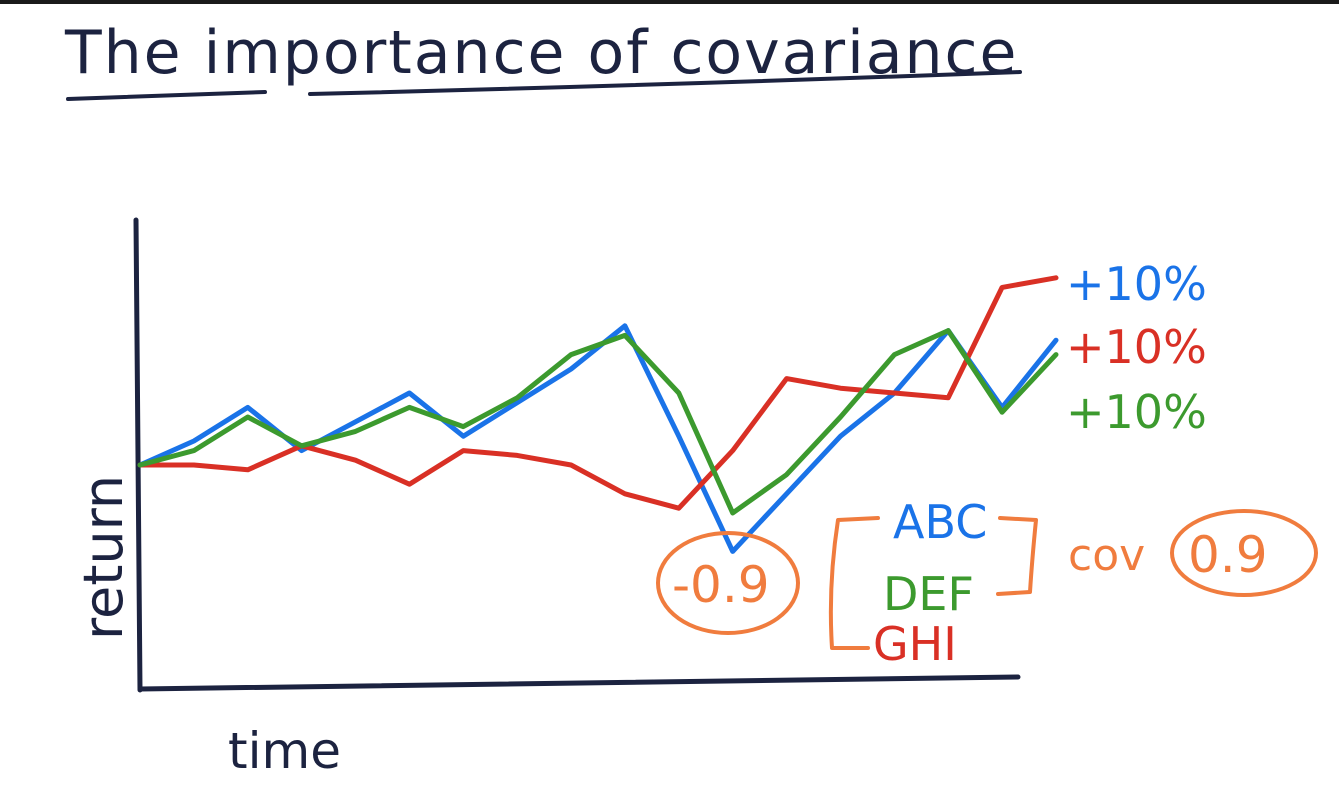  I want to click on return-label-abc: +10%, so click(1136, 284).